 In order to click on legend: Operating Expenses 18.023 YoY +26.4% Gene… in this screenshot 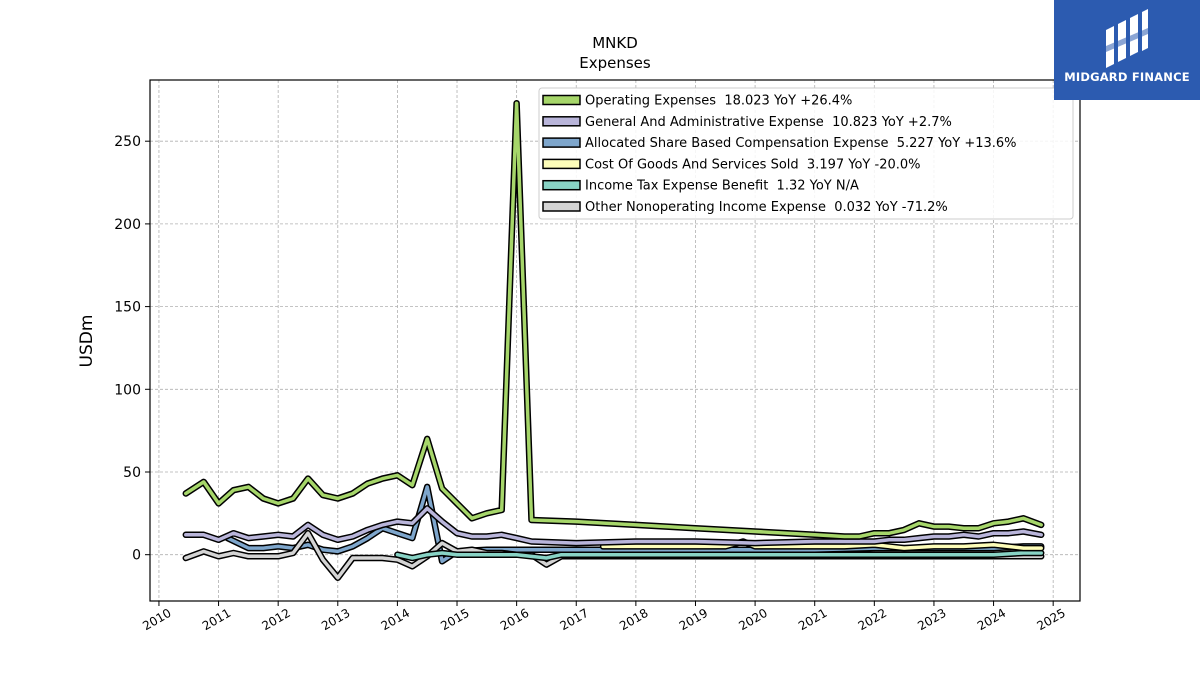, I will do `click(806, 153)`.